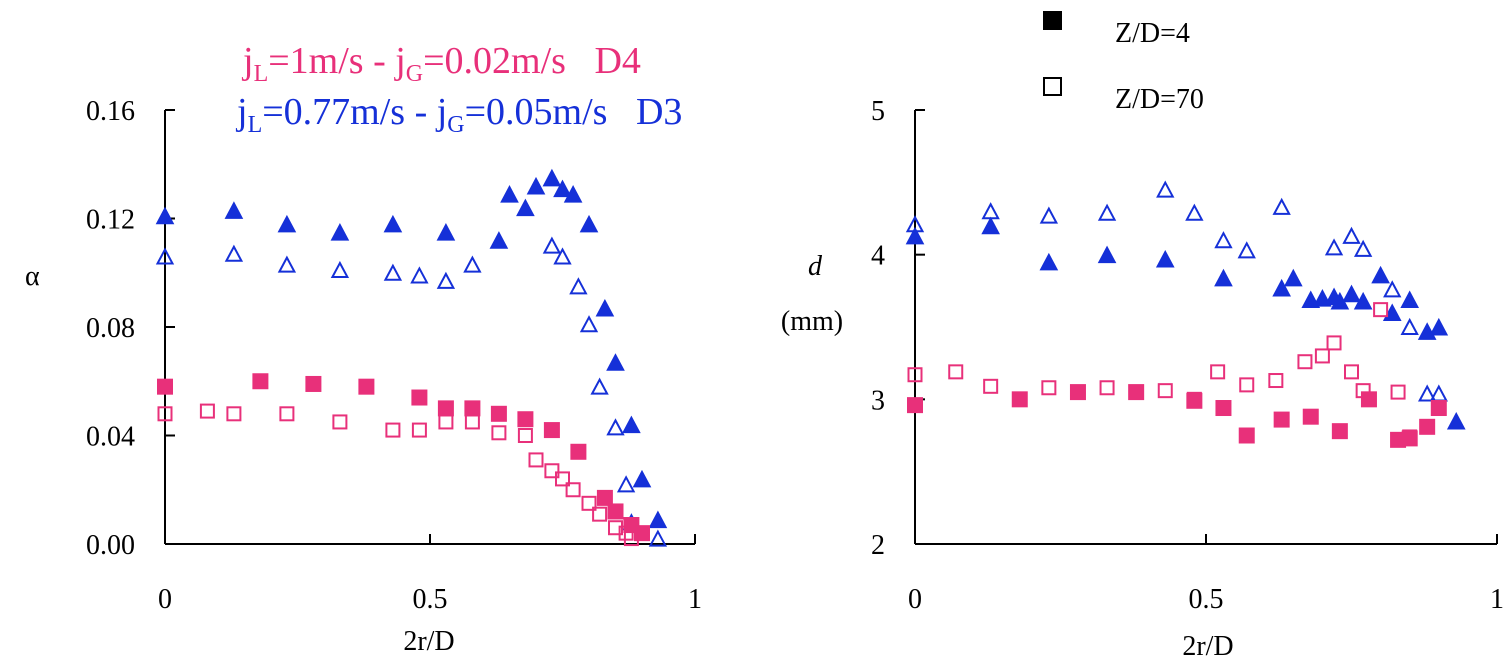 The image size is (1506, 670). I want to click on legend-marker-filled, so click(1052, 20).